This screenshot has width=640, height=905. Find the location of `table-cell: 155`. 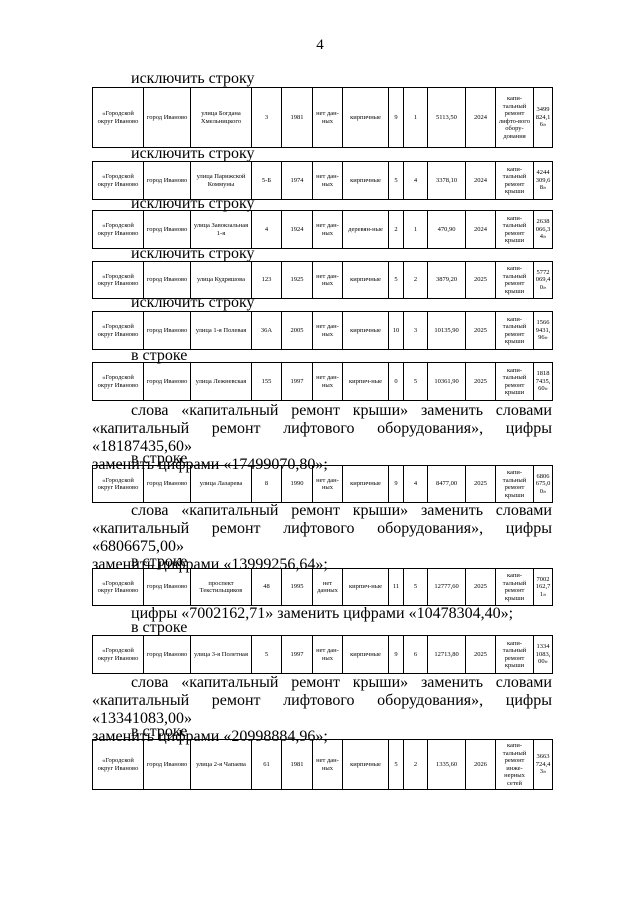

table-cell: 155 is located at coordinates (266, 381).